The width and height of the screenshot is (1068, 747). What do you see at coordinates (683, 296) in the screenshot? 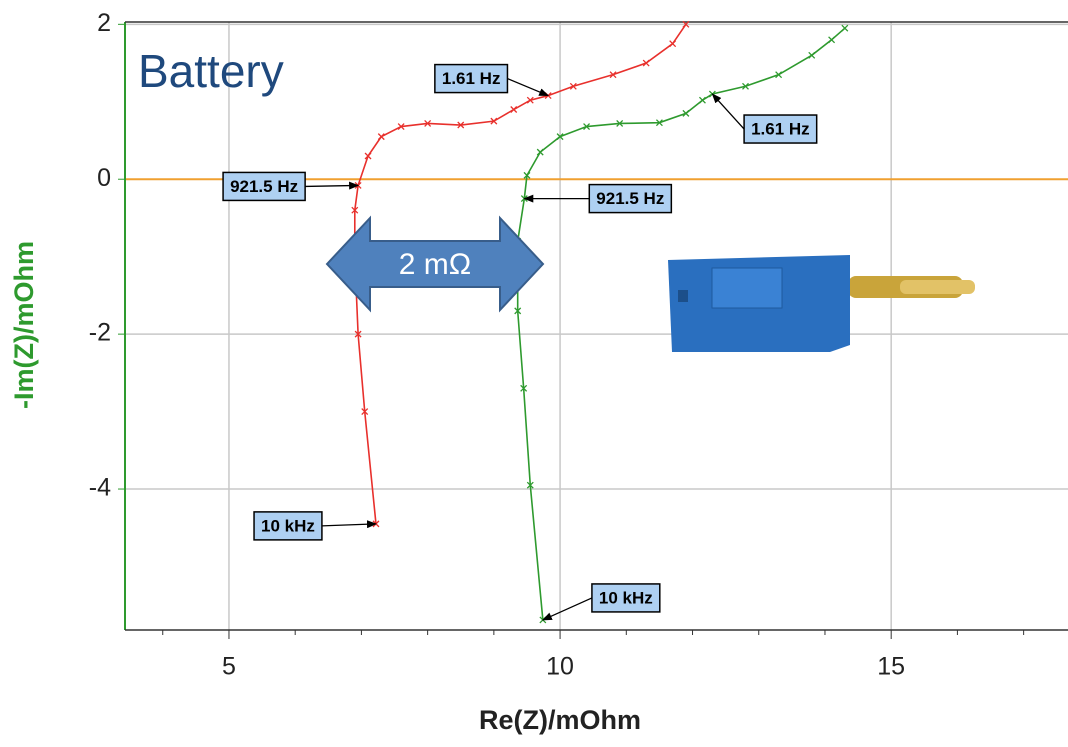
I see `plug-slot` at bounding box center [683, 296].